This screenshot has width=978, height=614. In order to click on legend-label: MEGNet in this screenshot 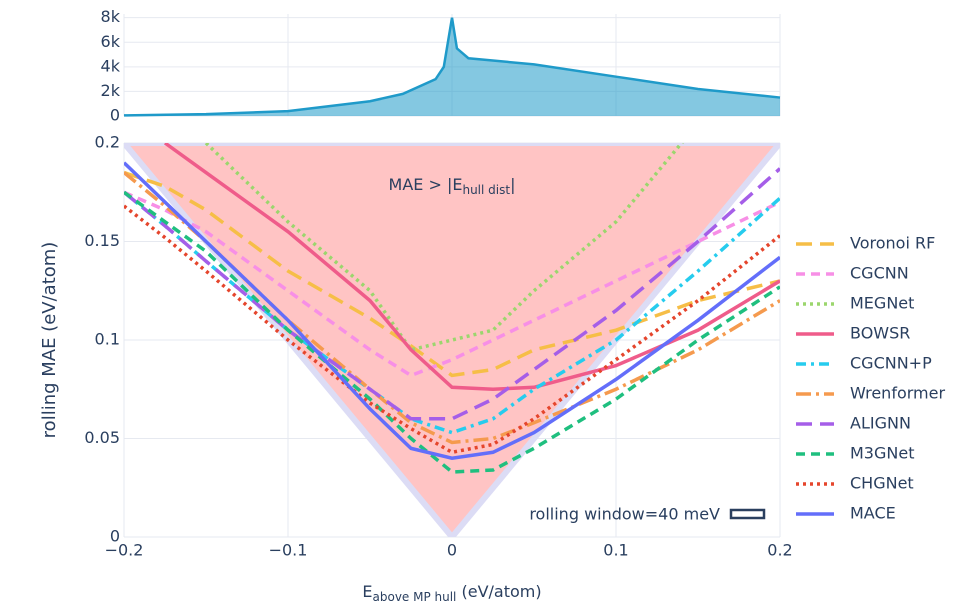, I will do `click(882, 303)`.